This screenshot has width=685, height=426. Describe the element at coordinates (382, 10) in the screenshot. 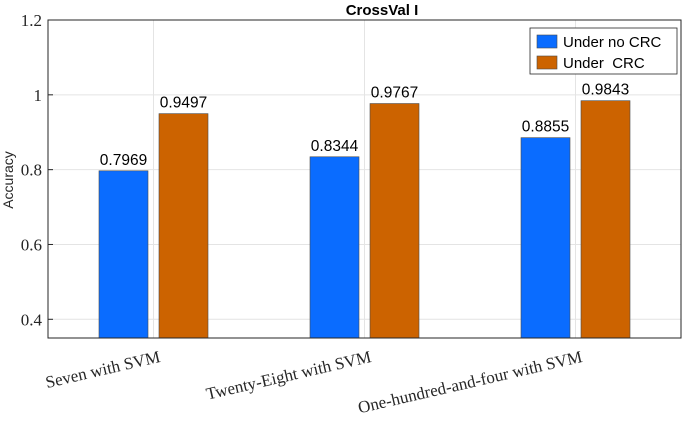

I see `chart-title: CrossVal I` at that location.